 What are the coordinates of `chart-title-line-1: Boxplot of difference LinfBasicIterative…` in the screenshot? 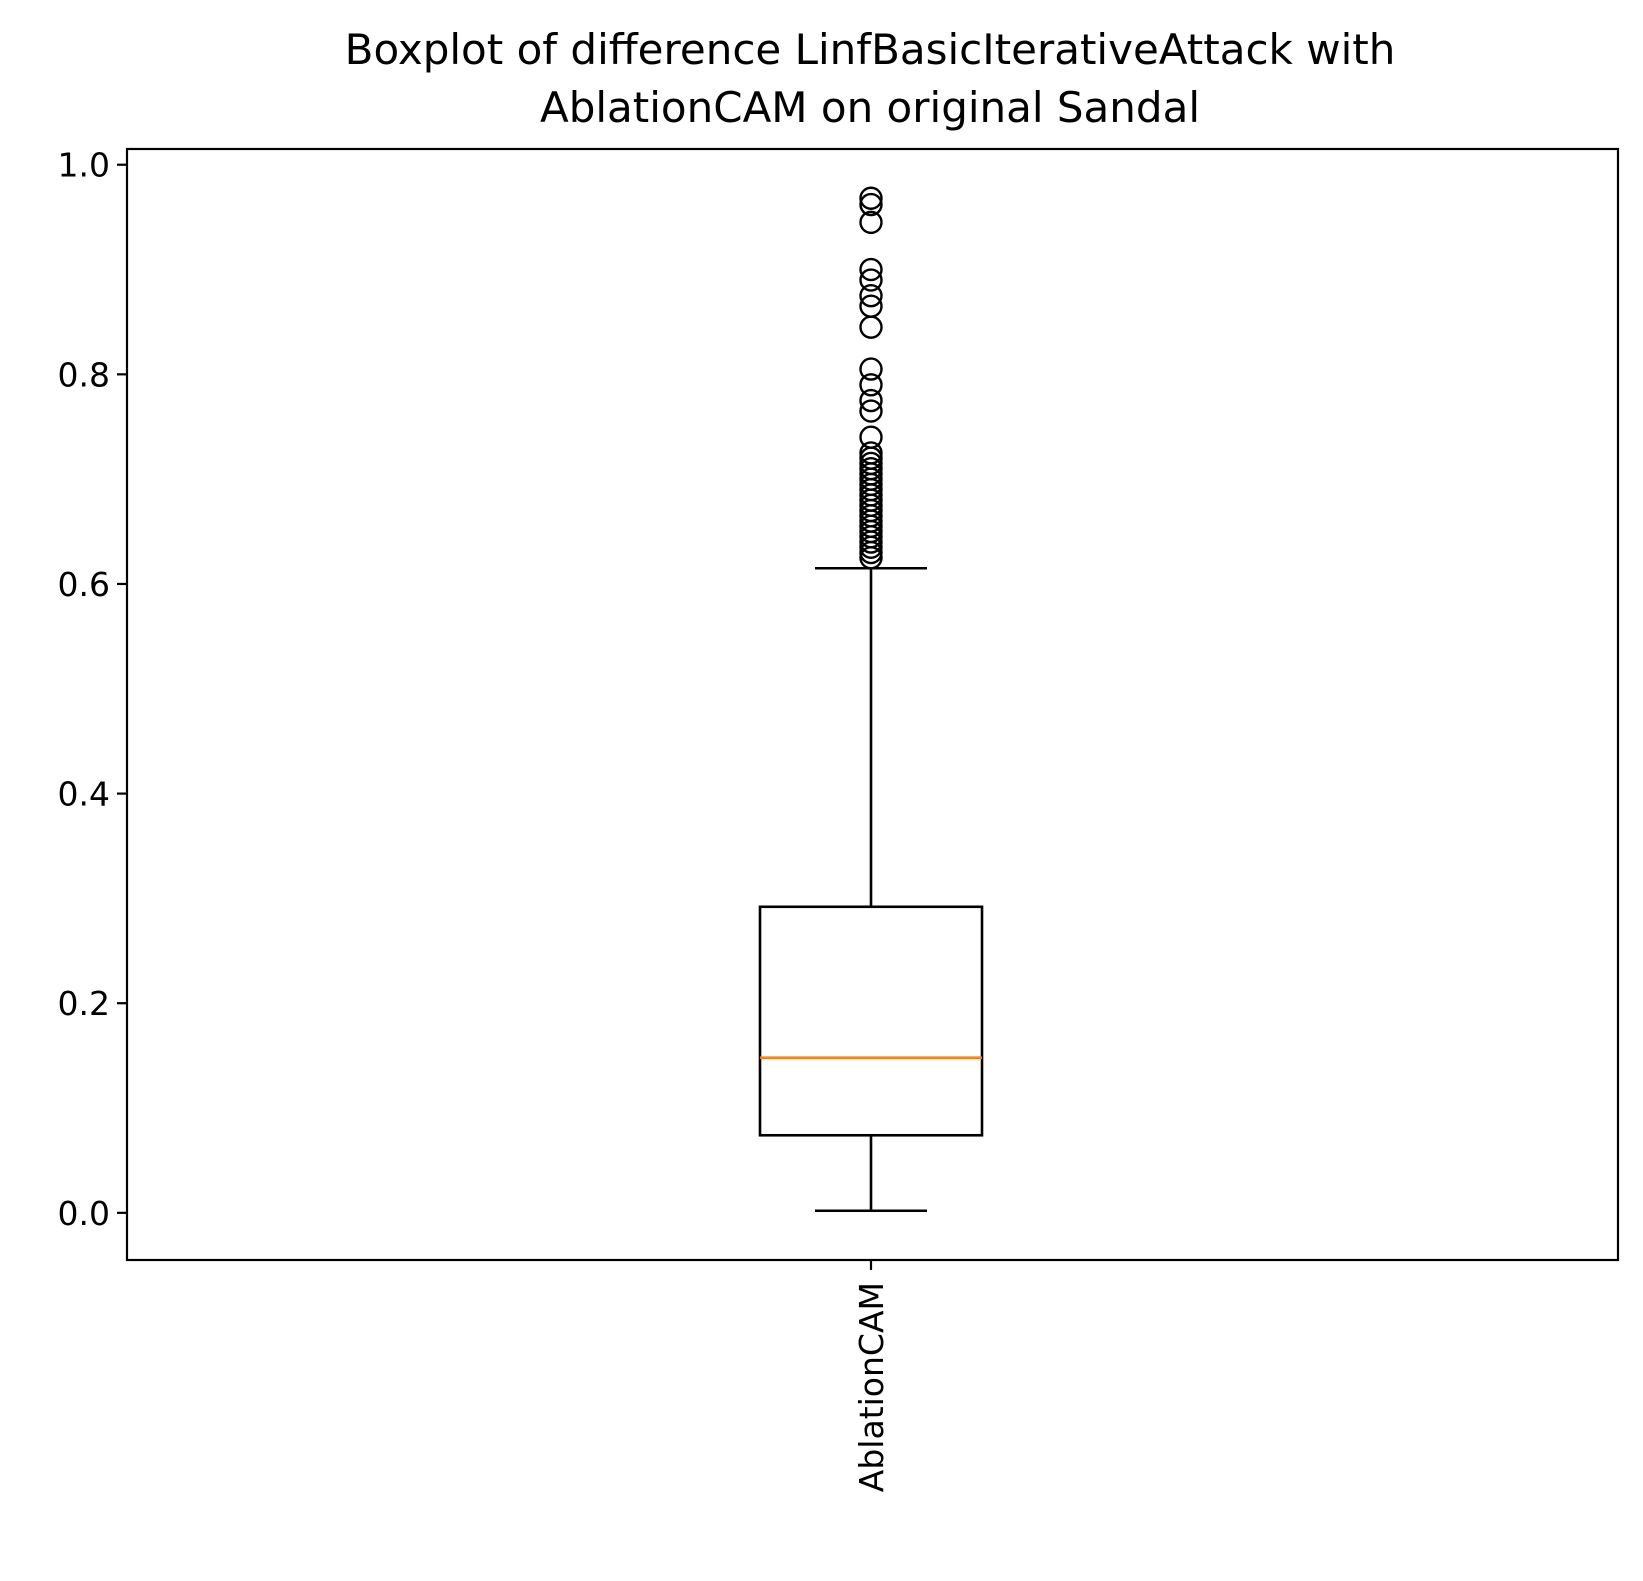 It's located at (870, 49).